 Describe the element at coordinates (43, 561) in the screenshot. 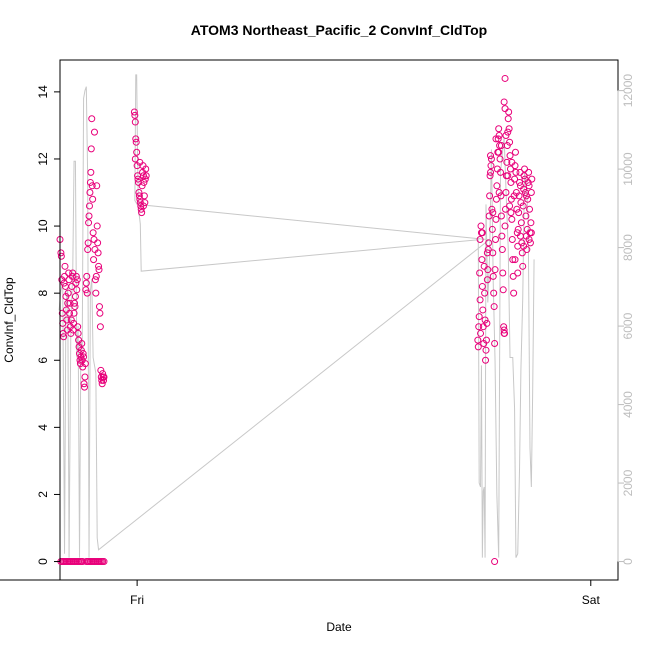

I see `y-tick-label: 0` at that location.